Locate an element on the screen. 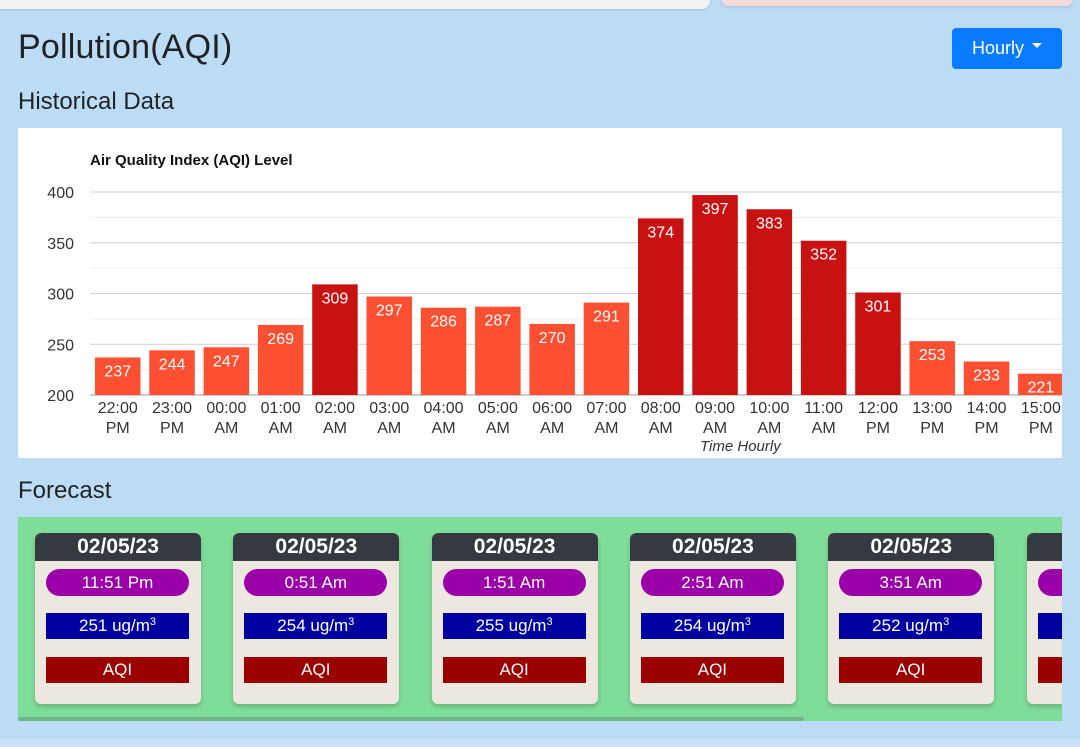  page-title: Pollution(AQI) is located at coordinates (125, 47).